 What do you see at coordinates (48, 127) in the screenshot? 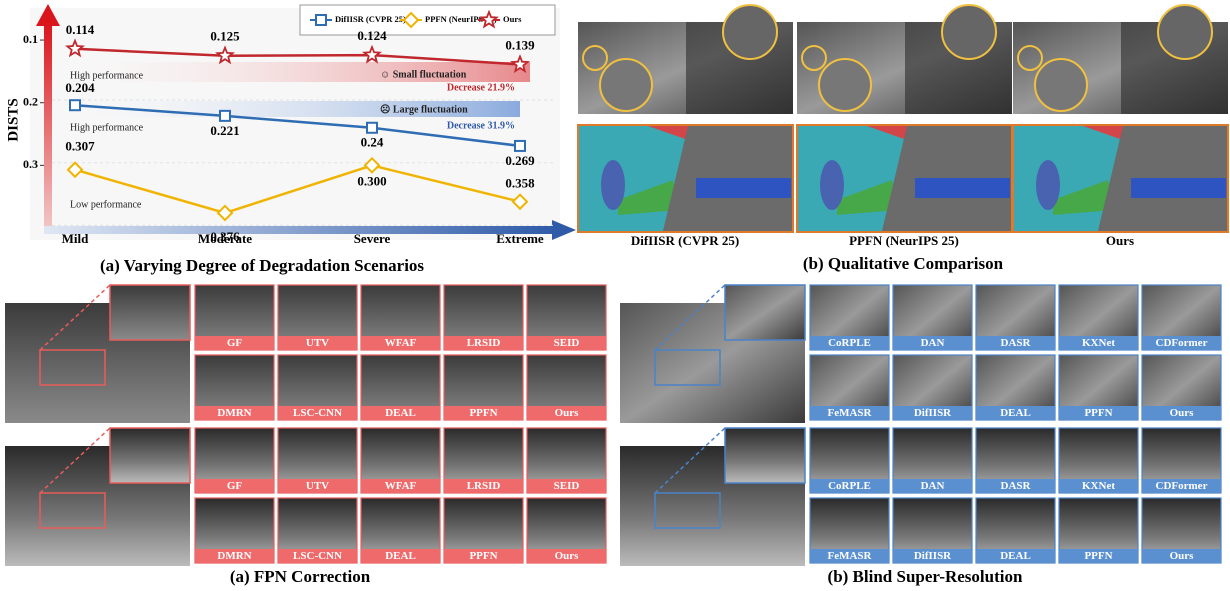
I see `y-axis` at bounding box center [48, 127].